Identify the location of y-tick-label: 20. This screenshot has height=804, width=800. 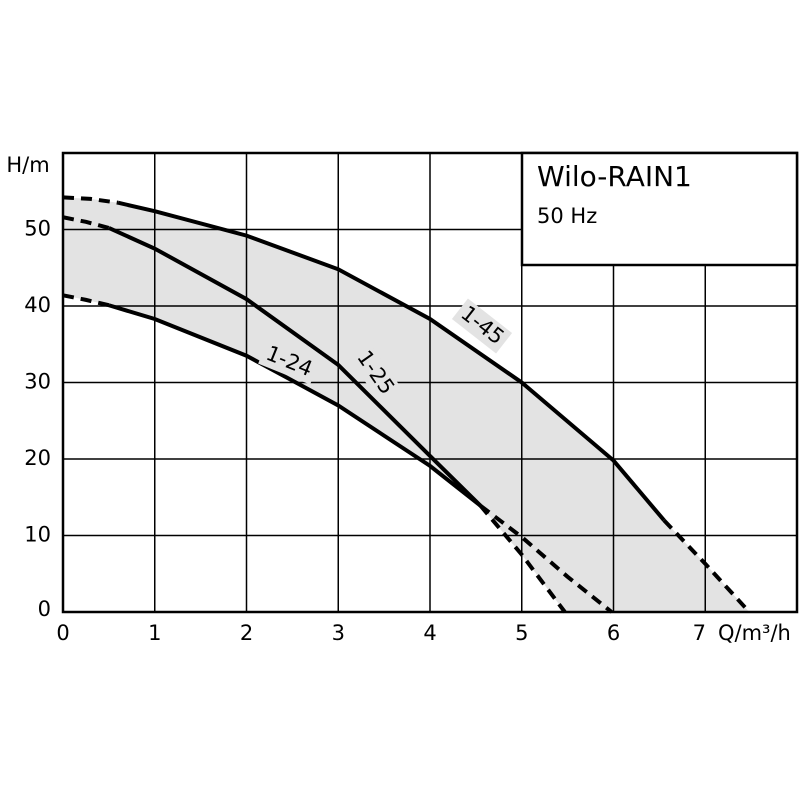
(37, 458).